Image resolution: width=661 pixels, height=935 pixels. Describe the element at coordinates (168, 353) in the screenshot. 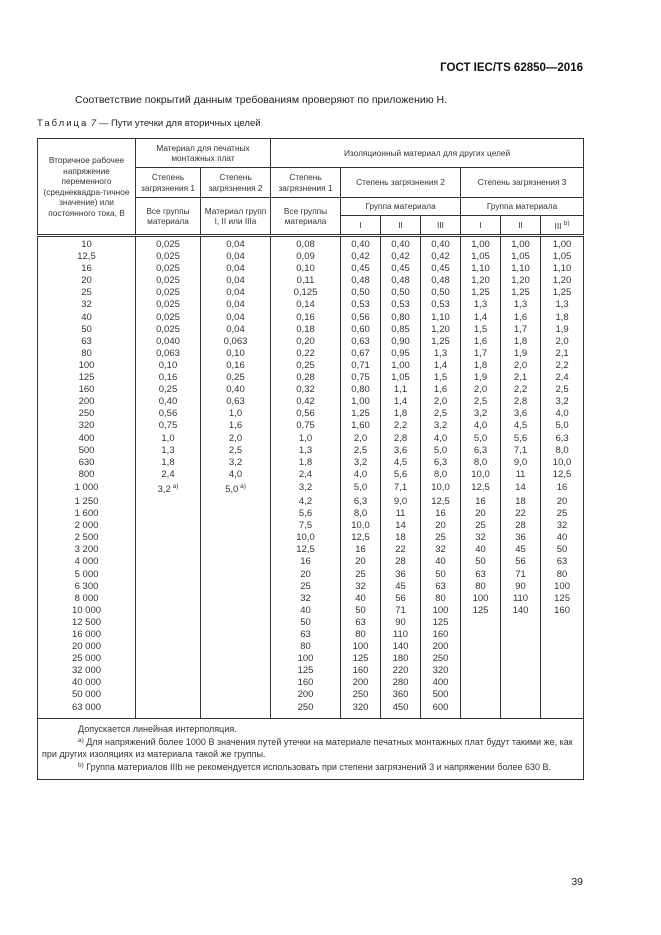

I see `creepage-cell: 0,063` at that location.